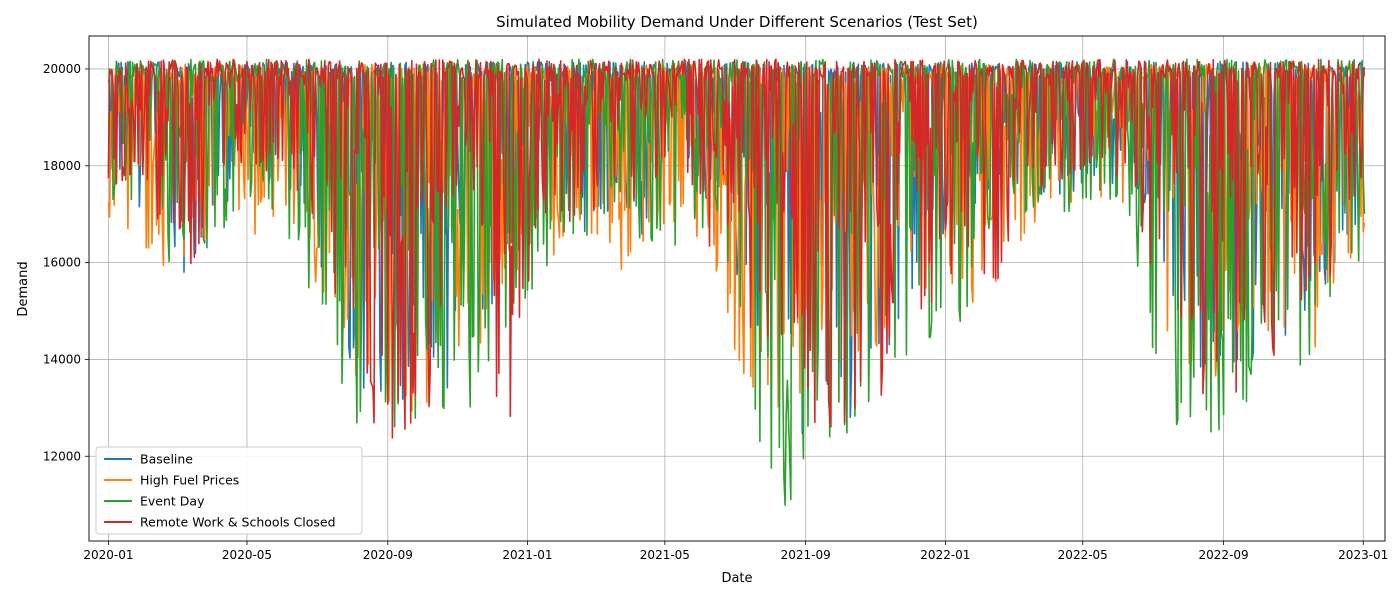  Describe the element at coordinates (665, 555) in the screenshot. I see `x-tick-label: 2021-05` at that location.